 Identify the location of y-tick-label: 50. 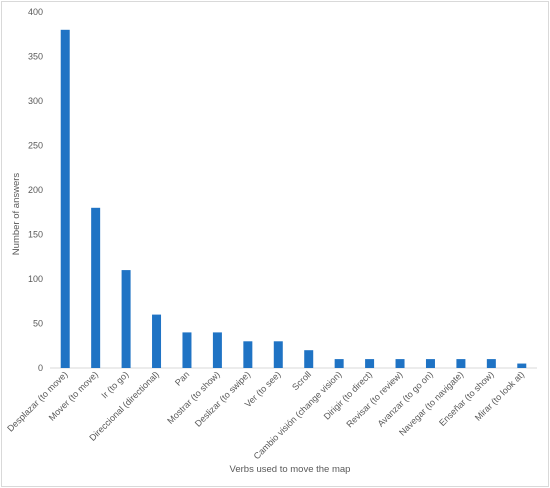
(38, 324).